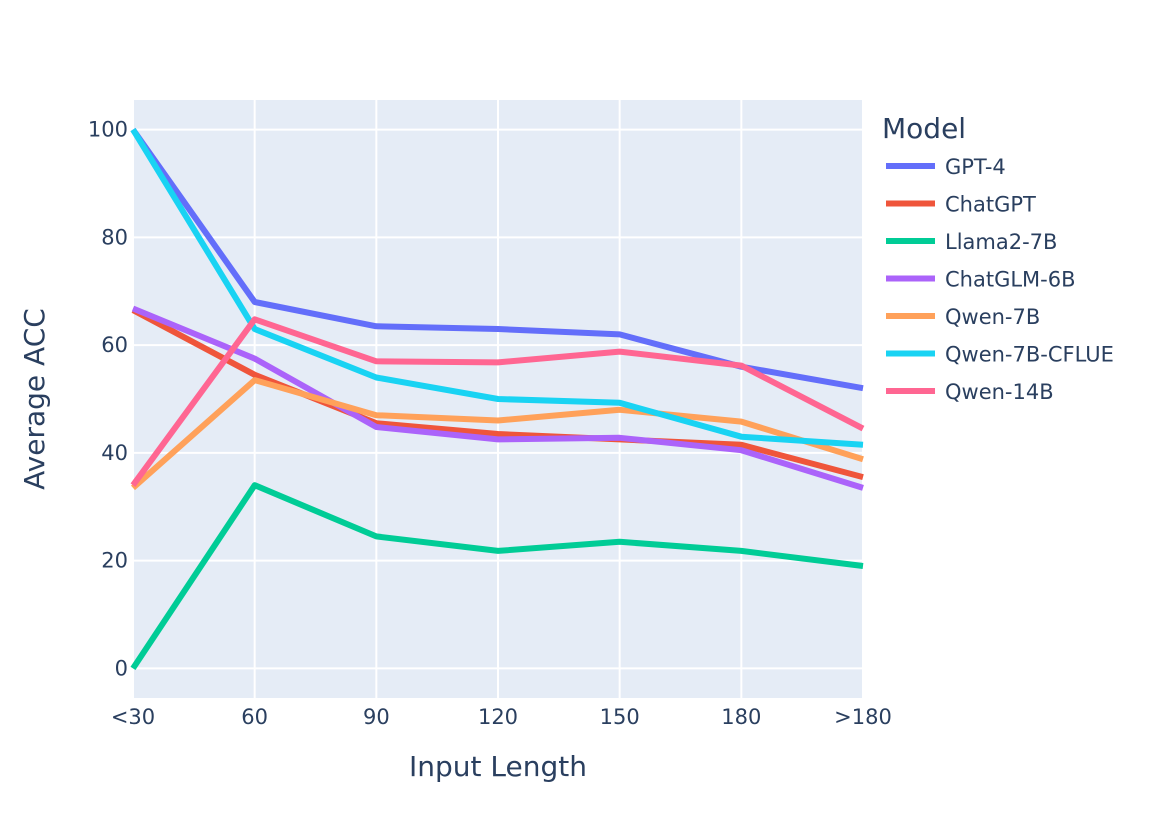 The height and width of the screenshot is (831, 1163). Describe the element at coordinates (133, 717) in the screenshot. I see `x-tick-label: <30` at that location.